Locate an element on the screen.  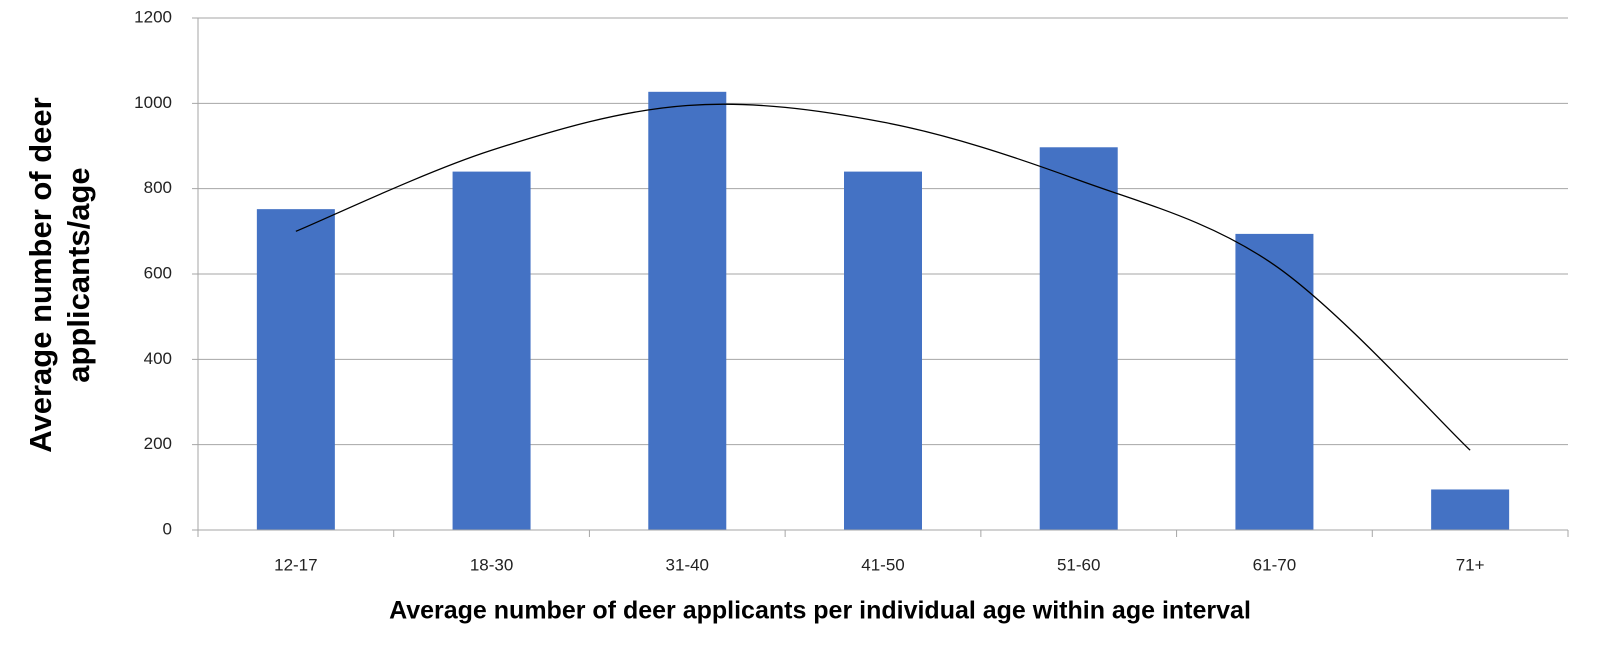
x-tick-label: 18-30 is located at coordinates (491, 564).